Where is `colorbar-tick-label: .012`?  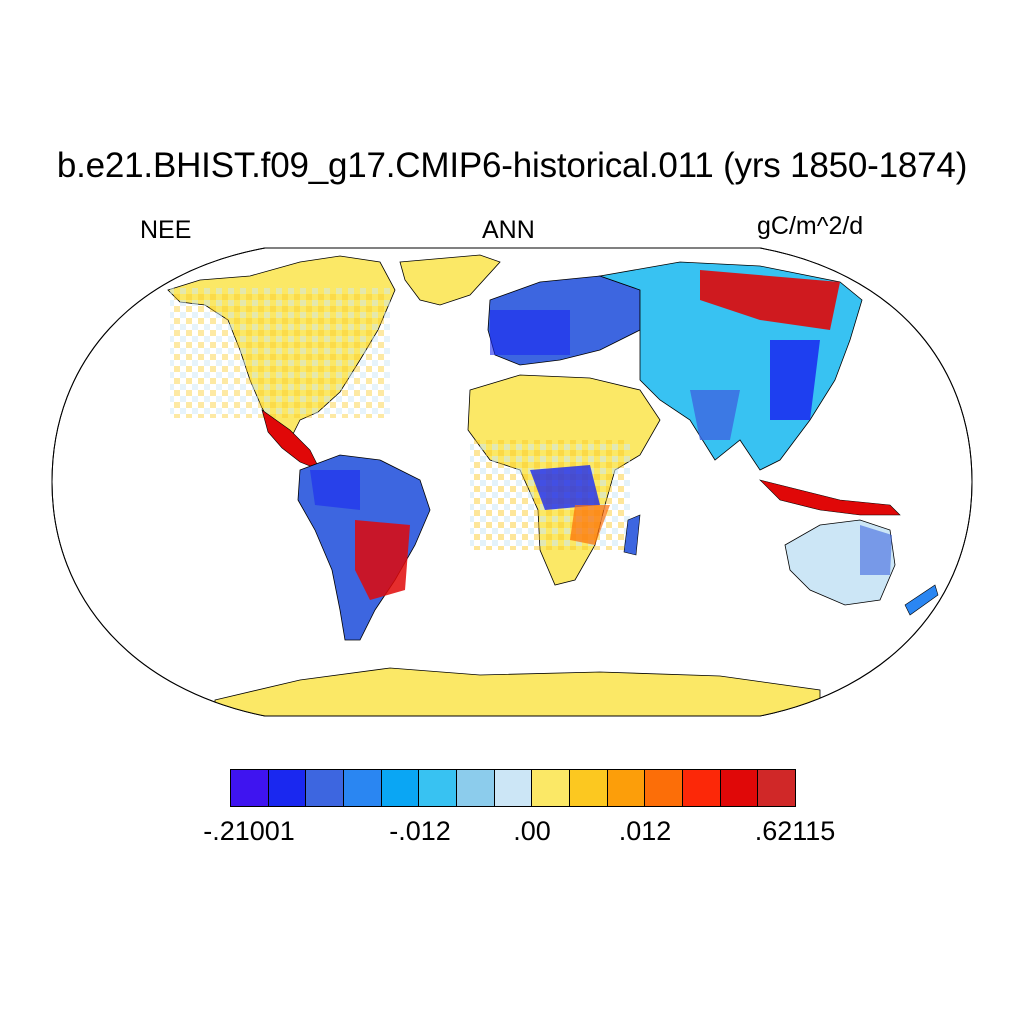
colorbar-tick-label: .012 is located at coordinates (645, 831).